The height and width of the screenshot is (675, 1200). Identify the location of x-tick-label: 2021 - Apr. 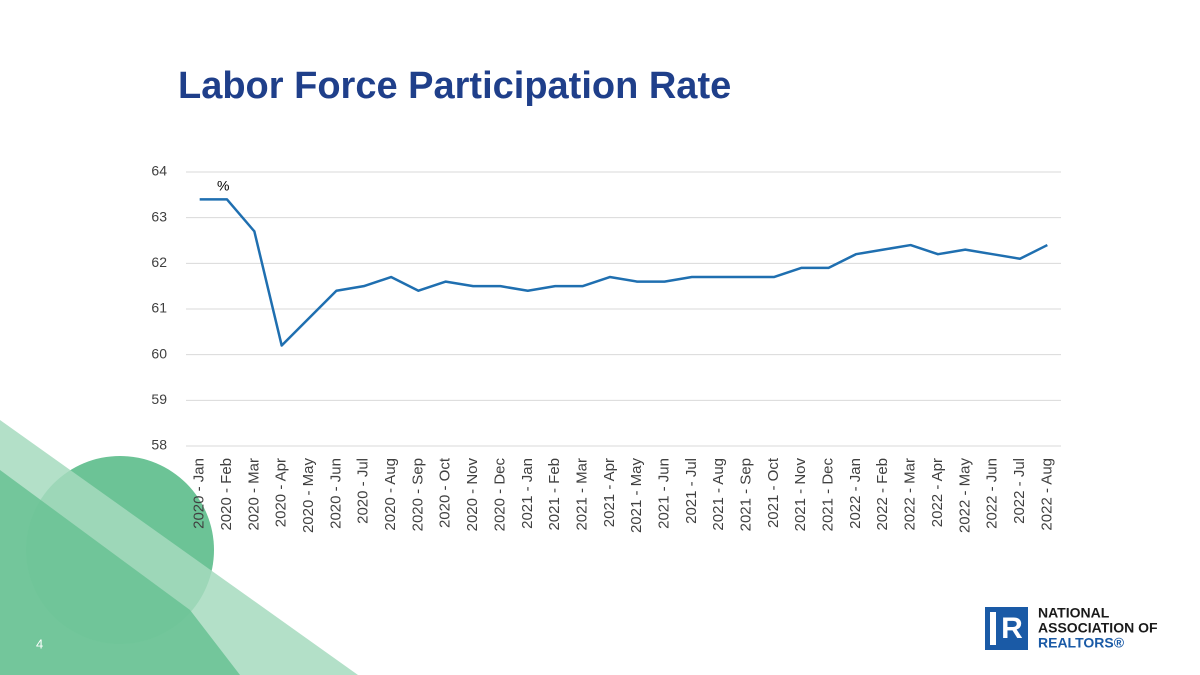
(609, 492).